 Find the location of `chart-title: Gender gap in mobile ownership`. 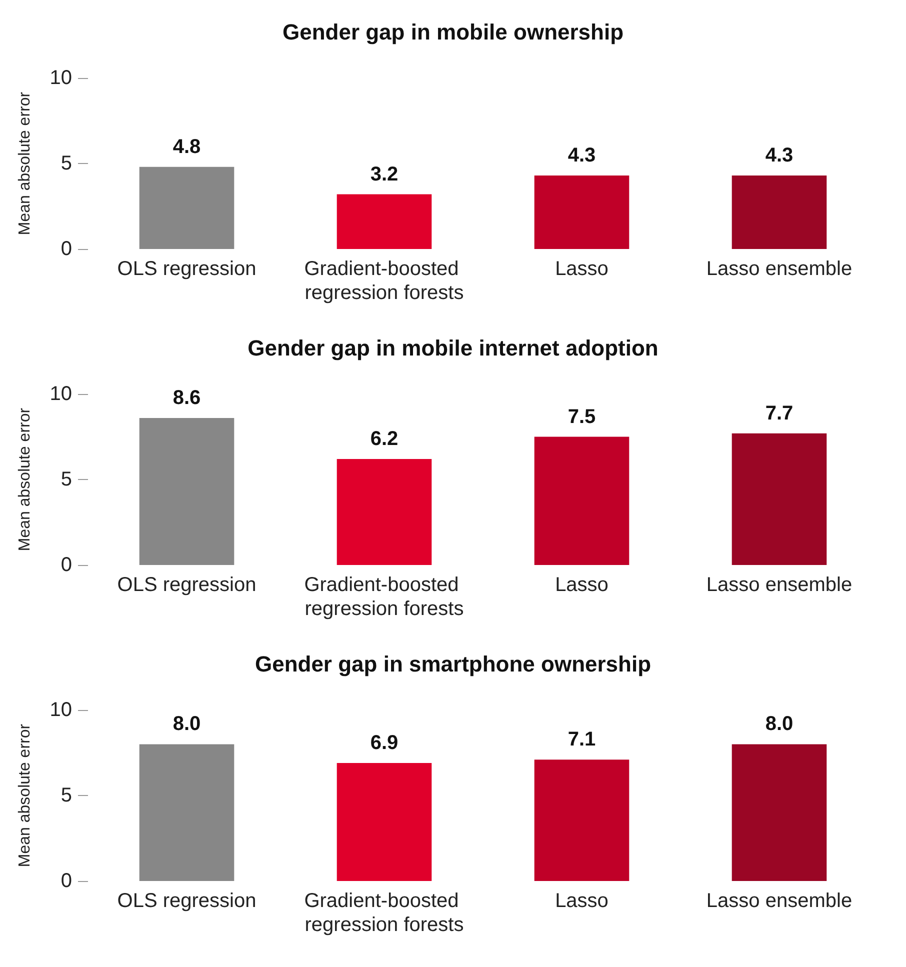

chart-title: Gender gap in mobile ownership is located at coordinates (453, 32).